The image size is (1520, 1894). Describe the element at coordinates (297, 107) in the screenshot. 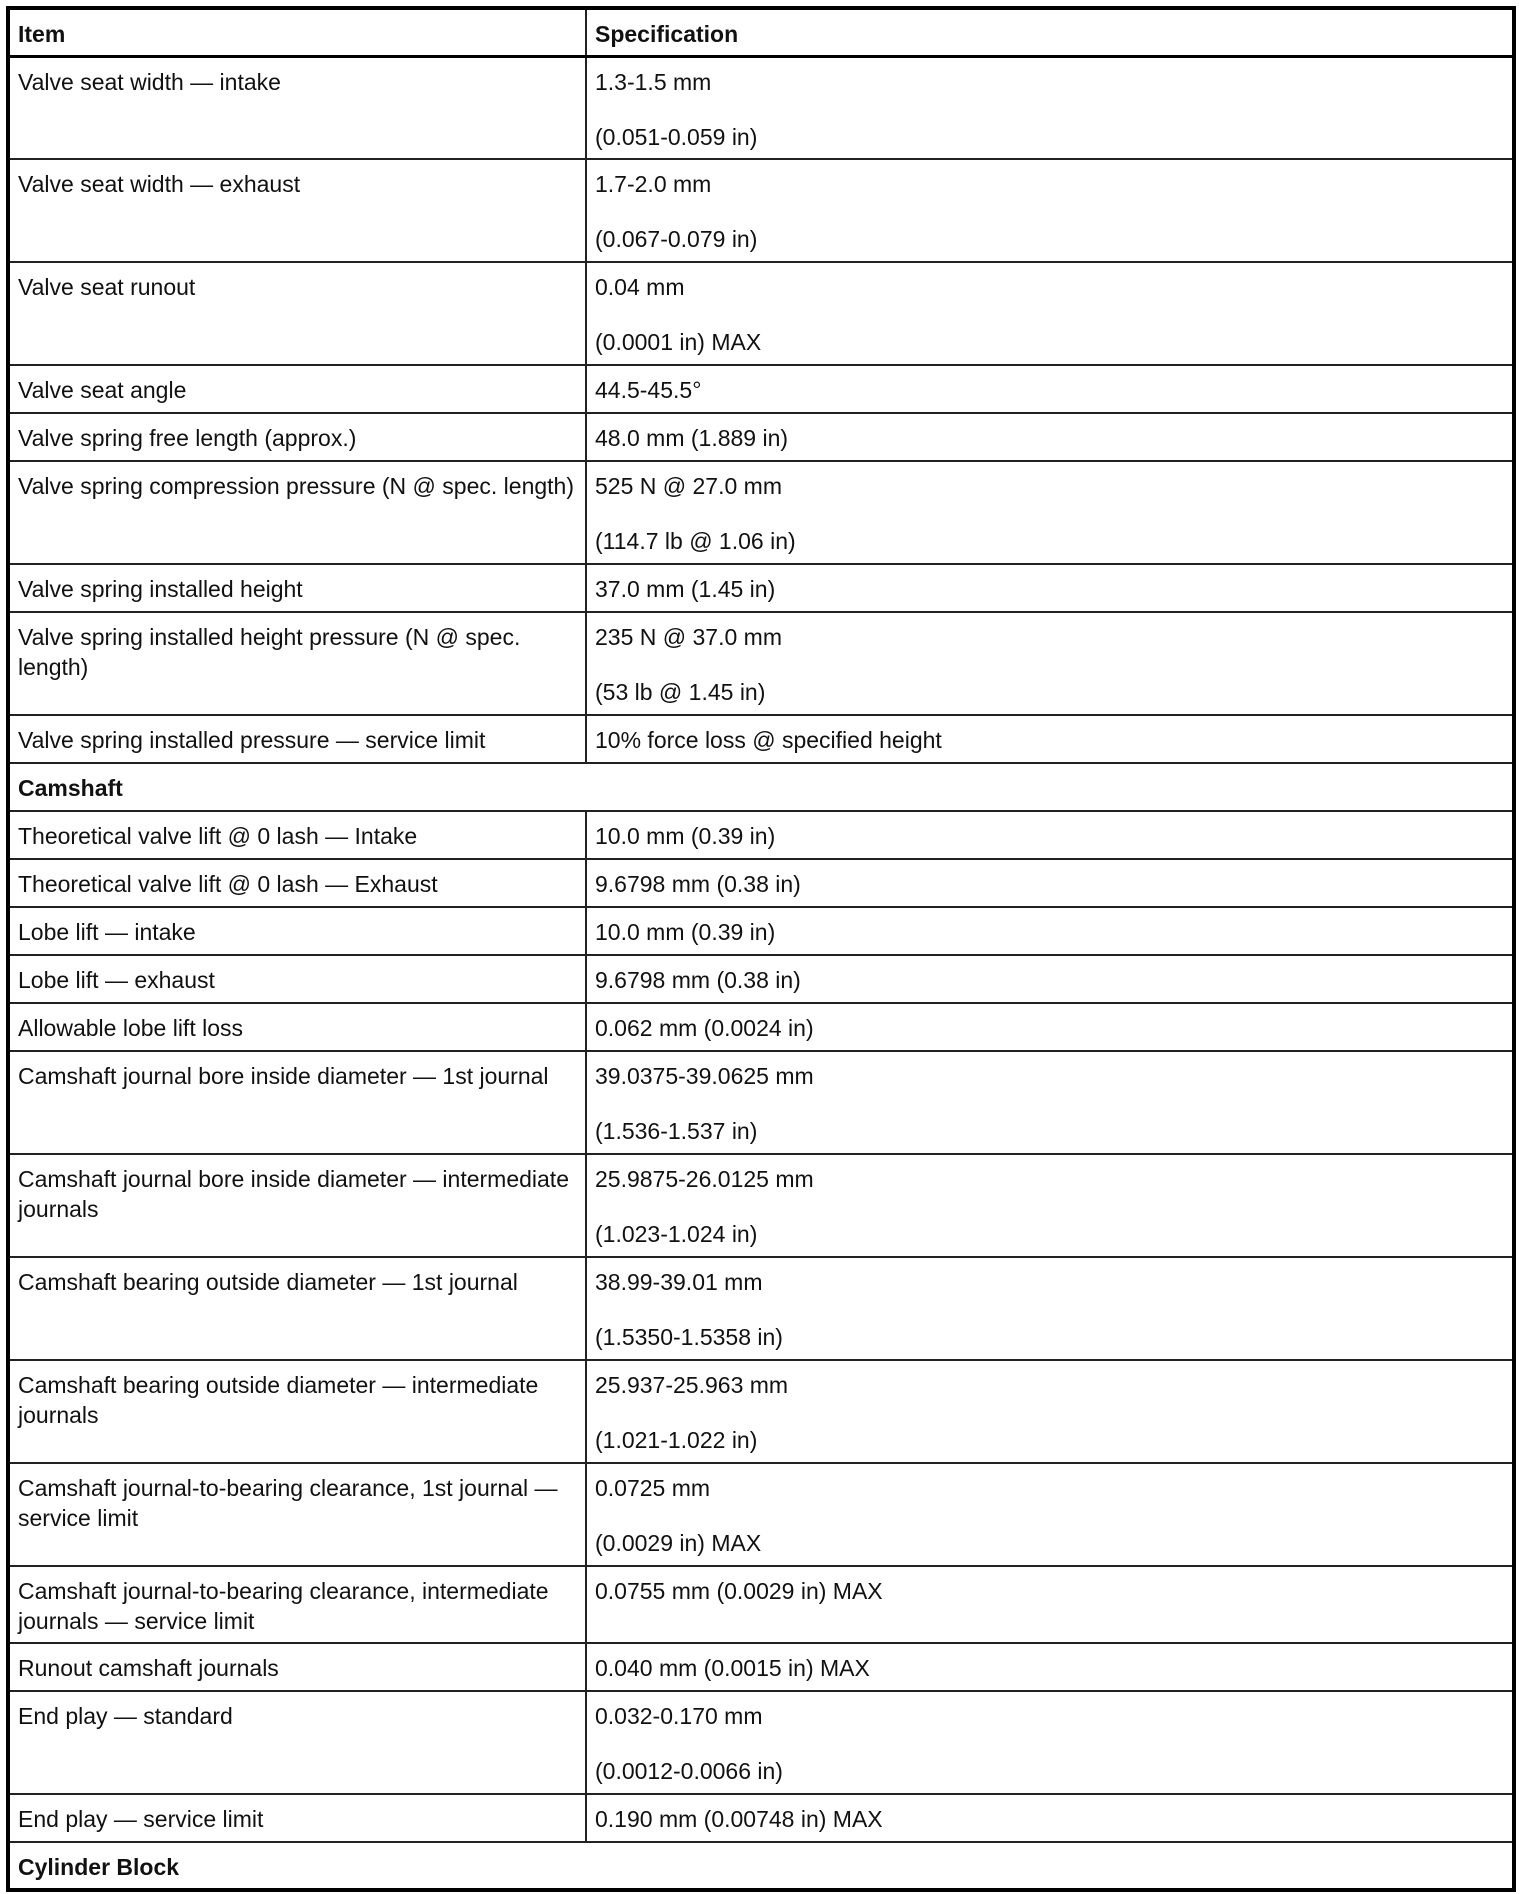

I see `item-cell: Valve seat width — intake` at that location.